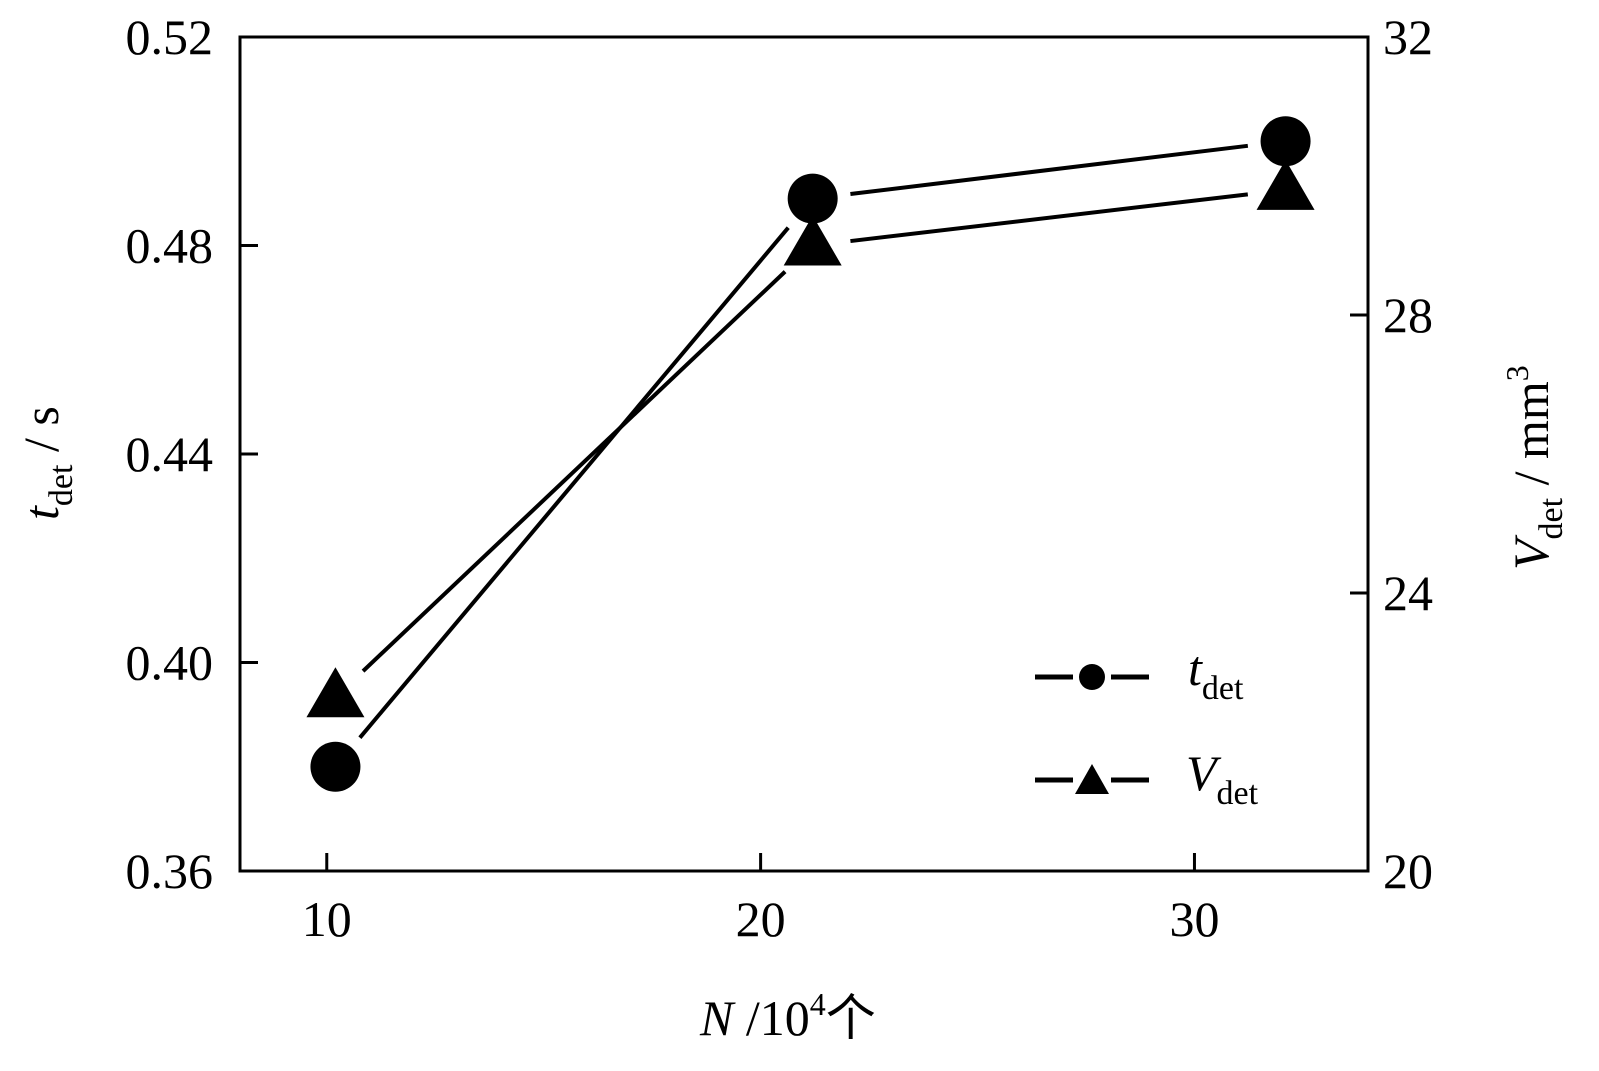 This screenshot has height=1071, width=1599. I want to click on y-axis-left-title: tdet / s, so click(46, 463).